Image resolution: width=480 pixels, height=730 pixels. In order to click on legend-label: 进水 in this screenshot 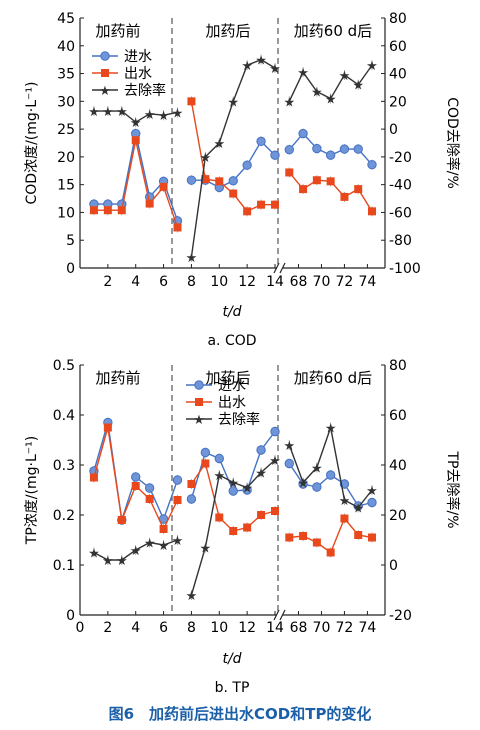, I will do `click(232, 386)`.